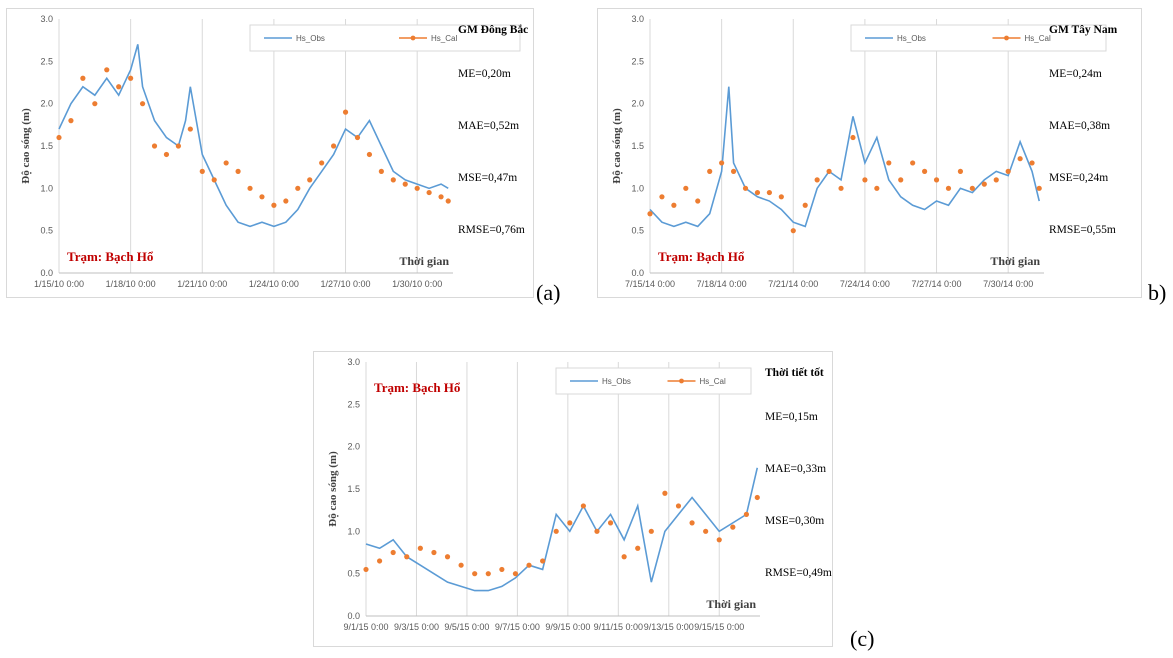 The width and height of the screenshot is (1173, 658). Describe the element at coordinates (548, 292) in the screenshot. I see `panel-label-a: (a)` at that location.